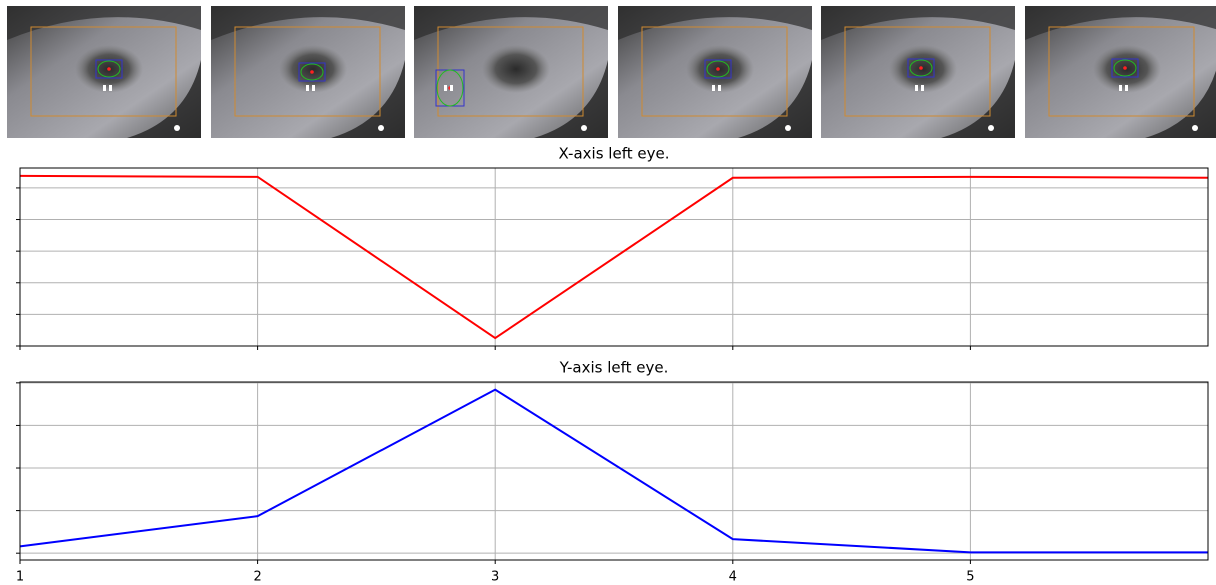 The height and width of the screenshot is (585, 1216). I want to click on chart-title: Y-axis left eye., so click(614, 368).